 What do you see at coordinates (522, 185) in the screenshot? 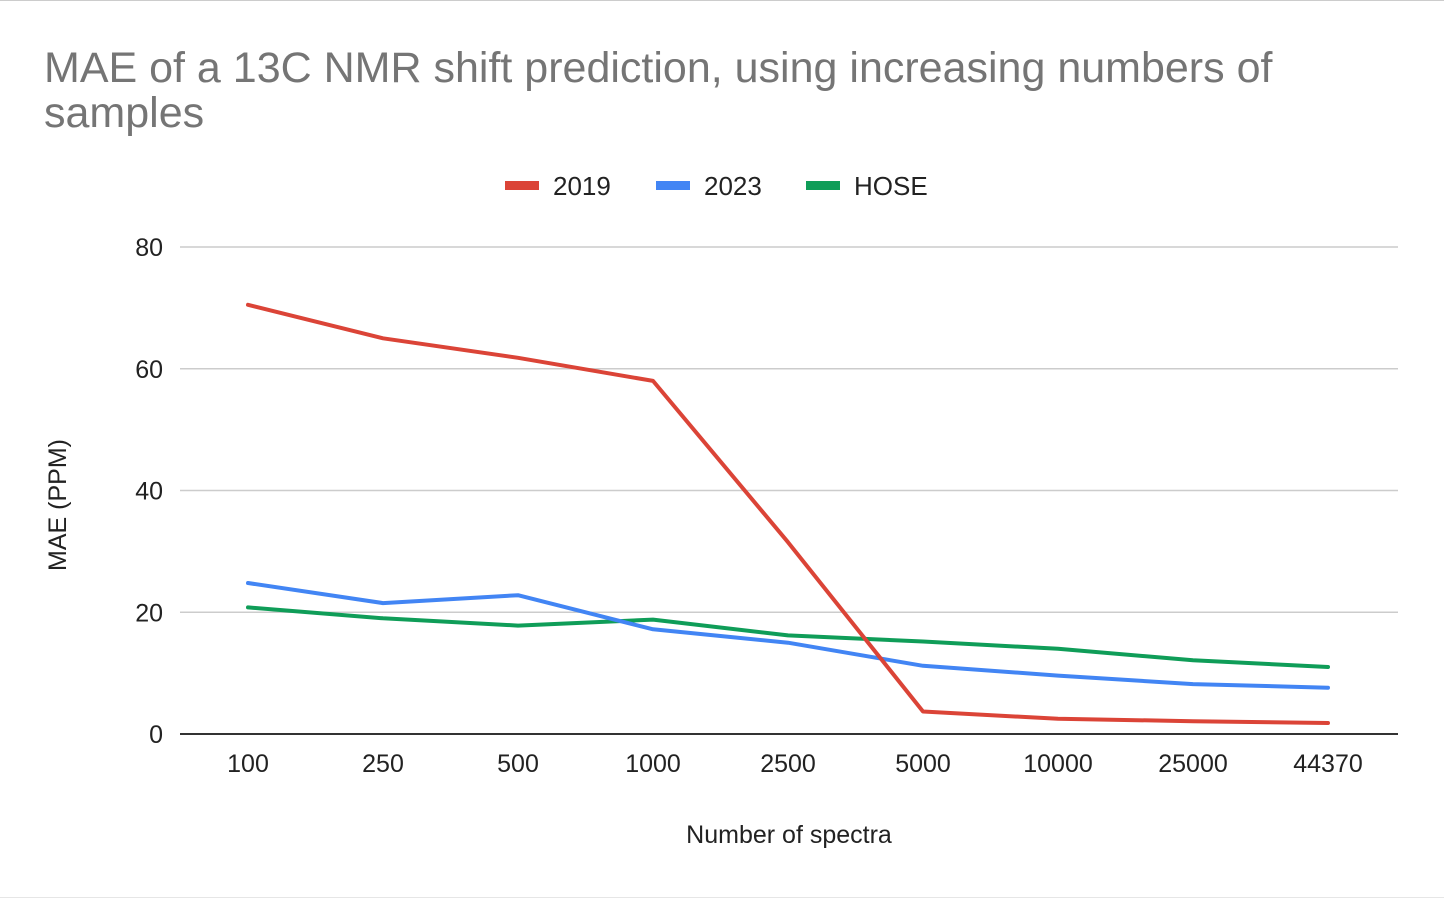
I see `legend-swatch-2019` at bounding box center [522, 185].